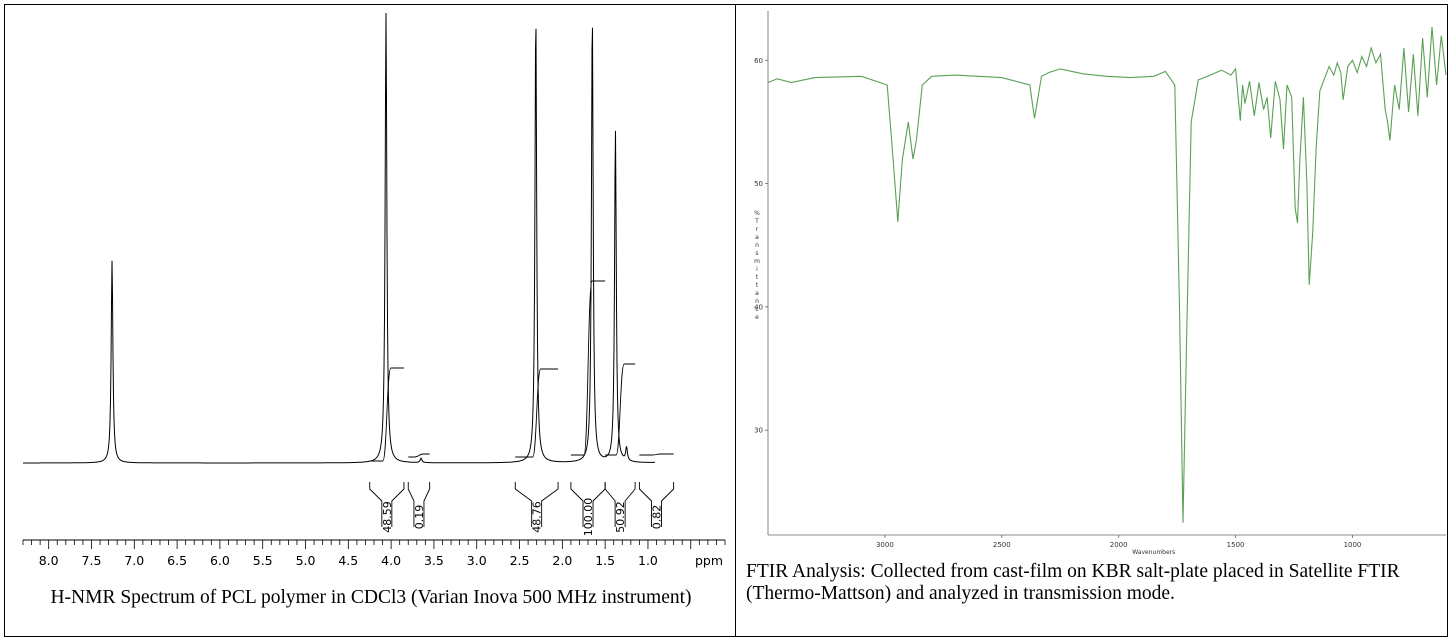  What do you see at coordinates (537, 517) in the screenshot?
I see `nmr-integral-label: 48.76` at bounding box center [537, 517].